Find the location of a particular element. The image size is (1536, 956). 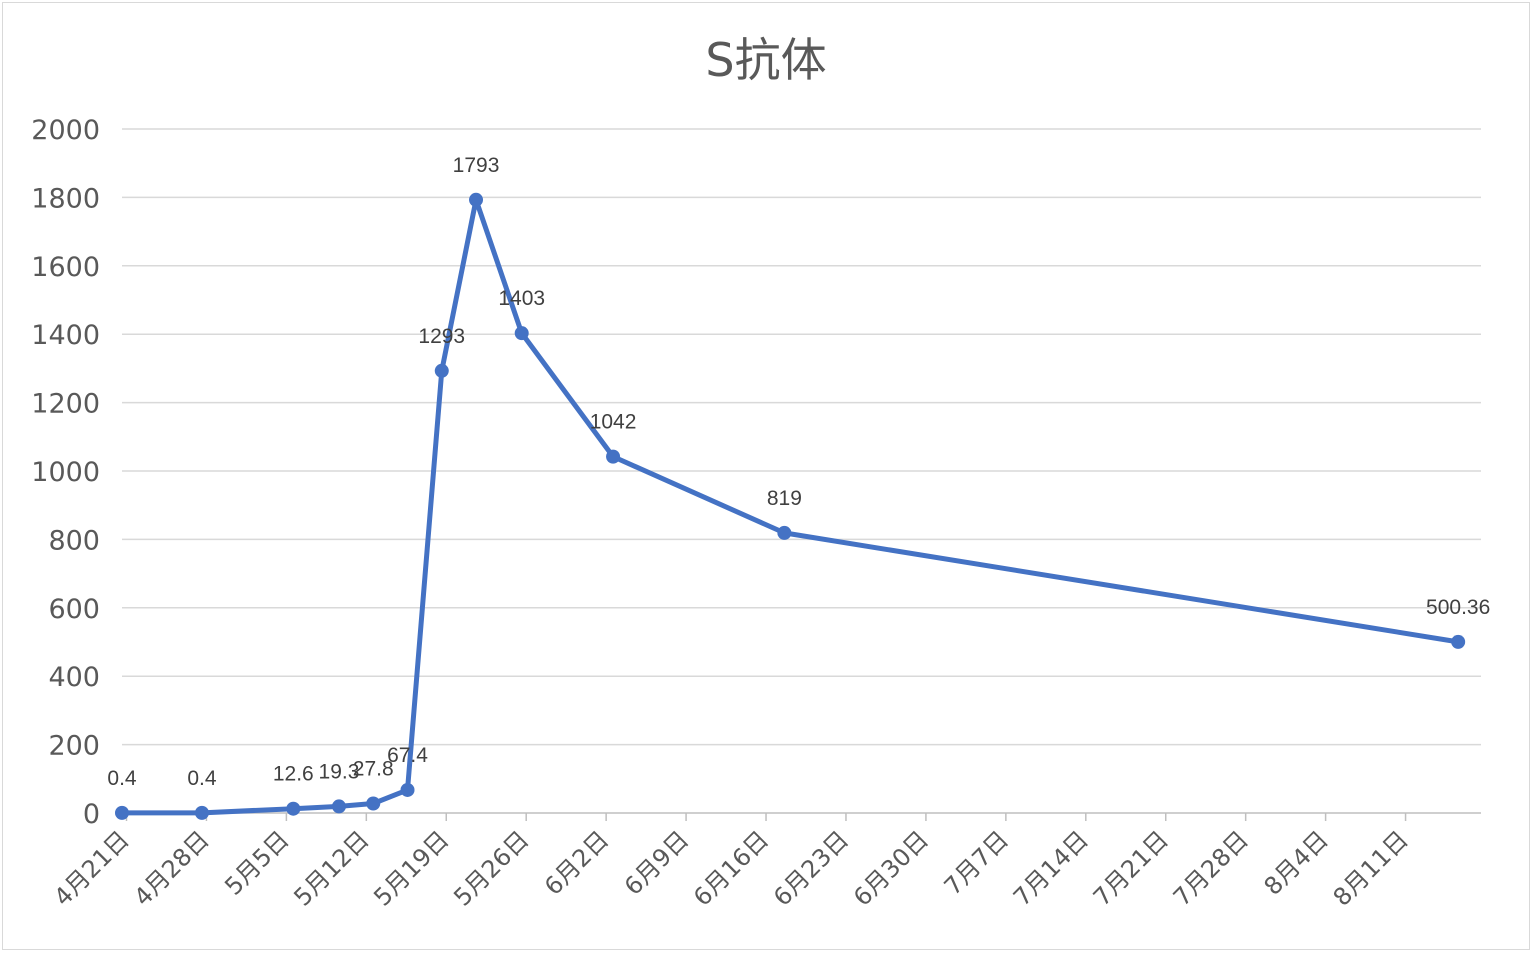

x-tick-label: 5月26日 is located at coordinates (491, 868).